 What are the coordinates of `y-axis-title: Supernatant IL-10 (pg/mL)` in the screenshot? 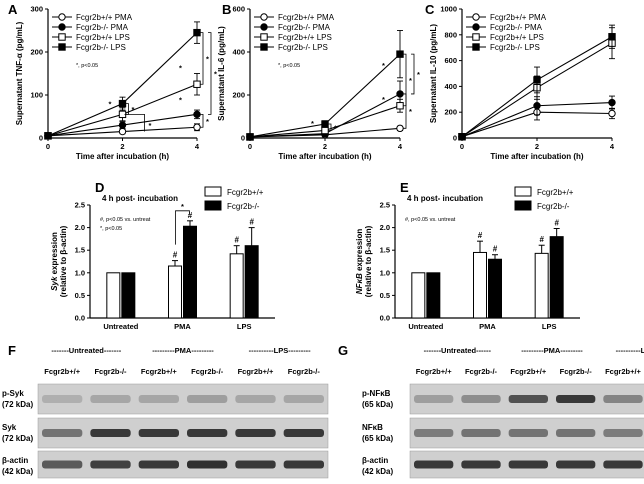 It's located at (433, 73).